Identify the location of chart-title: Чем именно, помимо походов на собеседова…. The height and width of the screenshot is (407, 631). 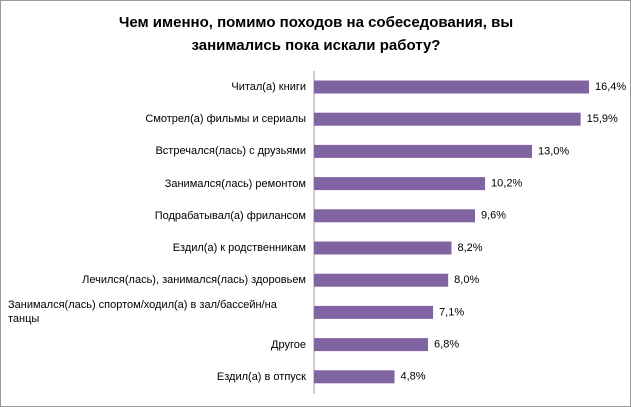
(316, 34).